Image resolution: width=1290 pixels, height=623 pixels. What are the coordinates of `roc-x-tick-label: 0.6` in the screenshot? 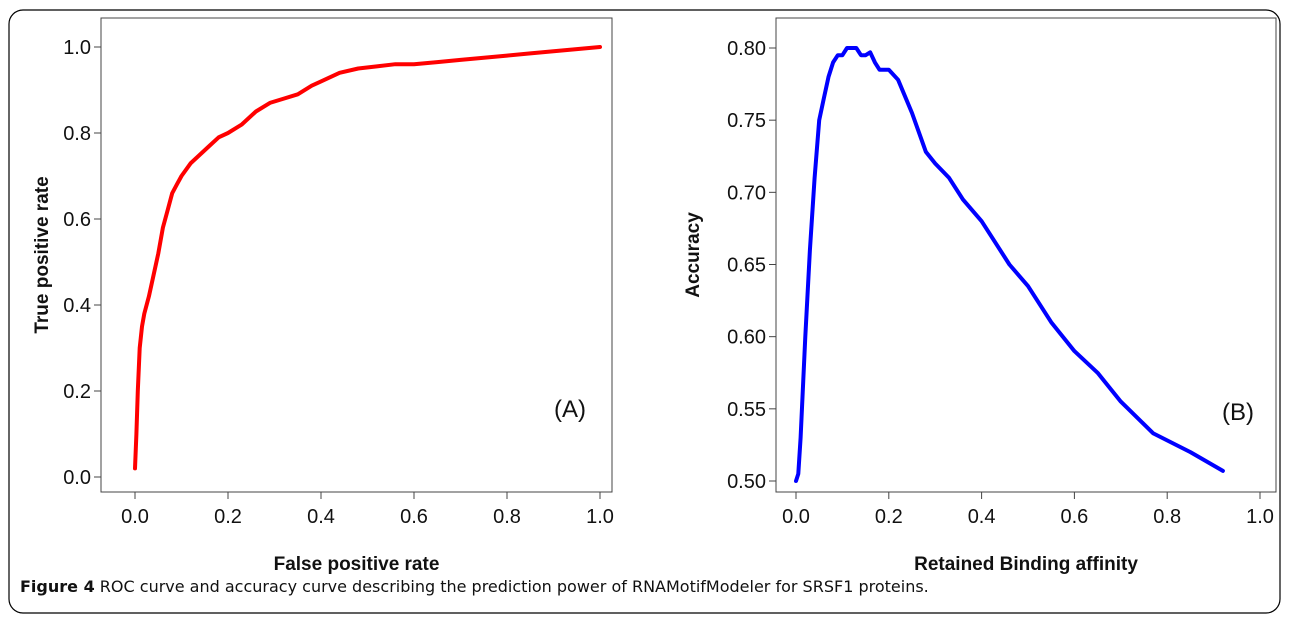 It's located at (414, 517).